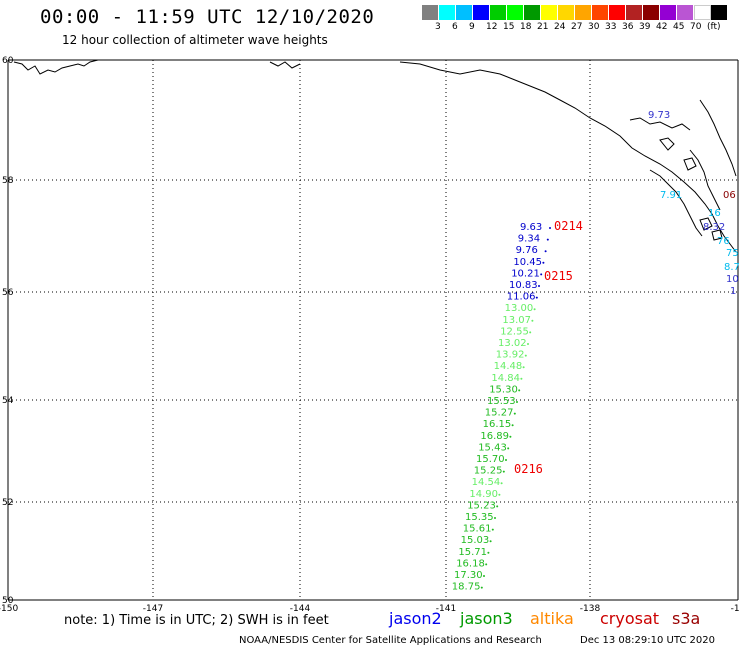  I want to click on wave-height-label: 13.92, so click(510, 355).